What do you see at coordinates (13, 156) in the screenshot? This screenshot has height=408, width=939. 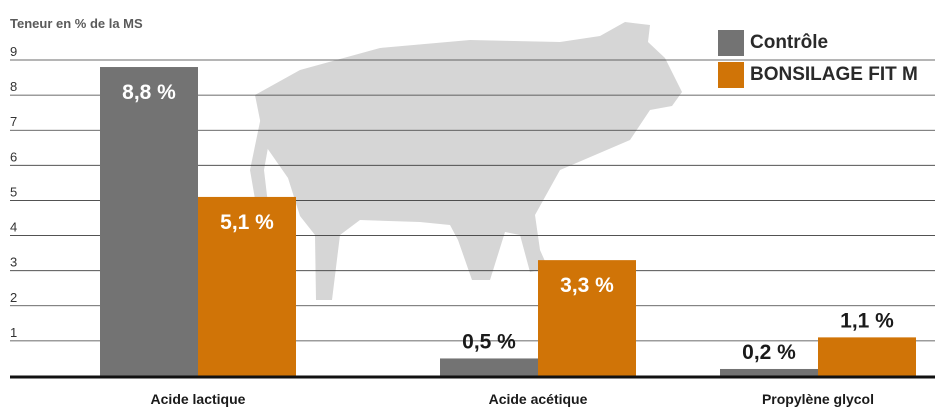 I see `y-tick-label: 6` at bounding box center [13, 156].